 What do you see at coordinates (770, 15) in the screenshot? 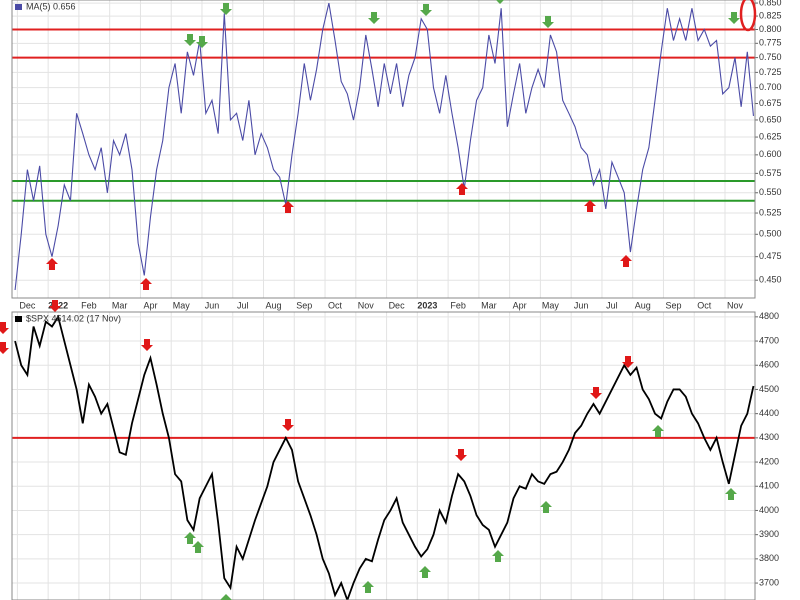
I see `y-tick-label: 0.825` at bounding box center [770, 15].